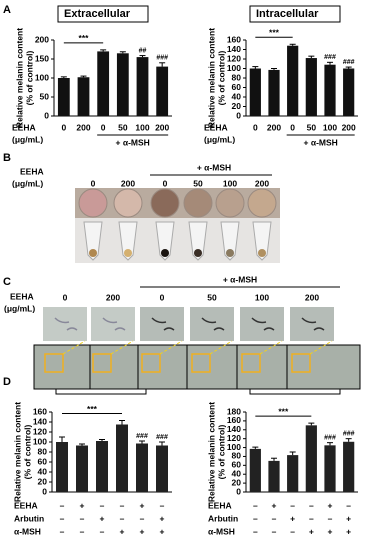 This screenshot has height=550, width=365. Describe the element at coordinates (287, 14) in the screenshot. I see `chart-title: Intracellular` at that location.